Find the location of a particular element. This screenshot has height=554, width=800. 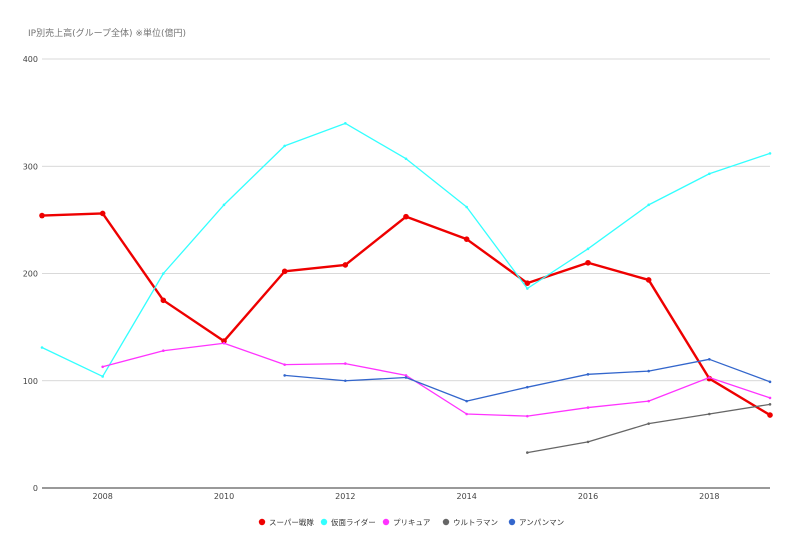

legend-item: 仮面ライダー is located at coordinates (348, 522).